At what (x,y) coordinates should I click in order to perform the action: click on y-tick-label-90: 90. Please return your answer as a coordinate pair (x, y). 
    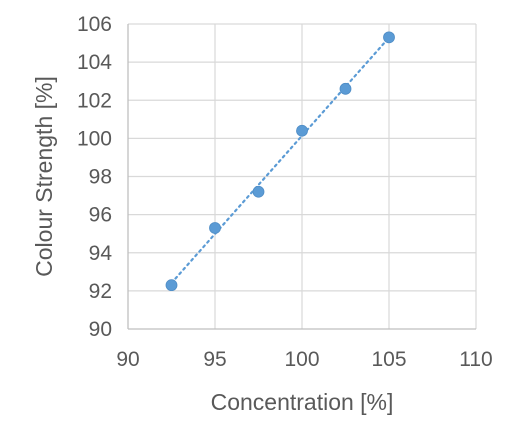
    Looking at the image, I should click on (100, 329).